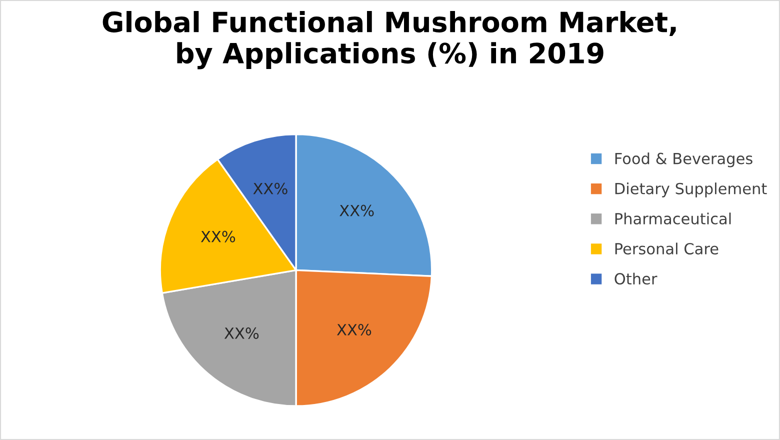 The image size is (780, 440). I want to click on legend-label: Personal Care, so click(666, 248).